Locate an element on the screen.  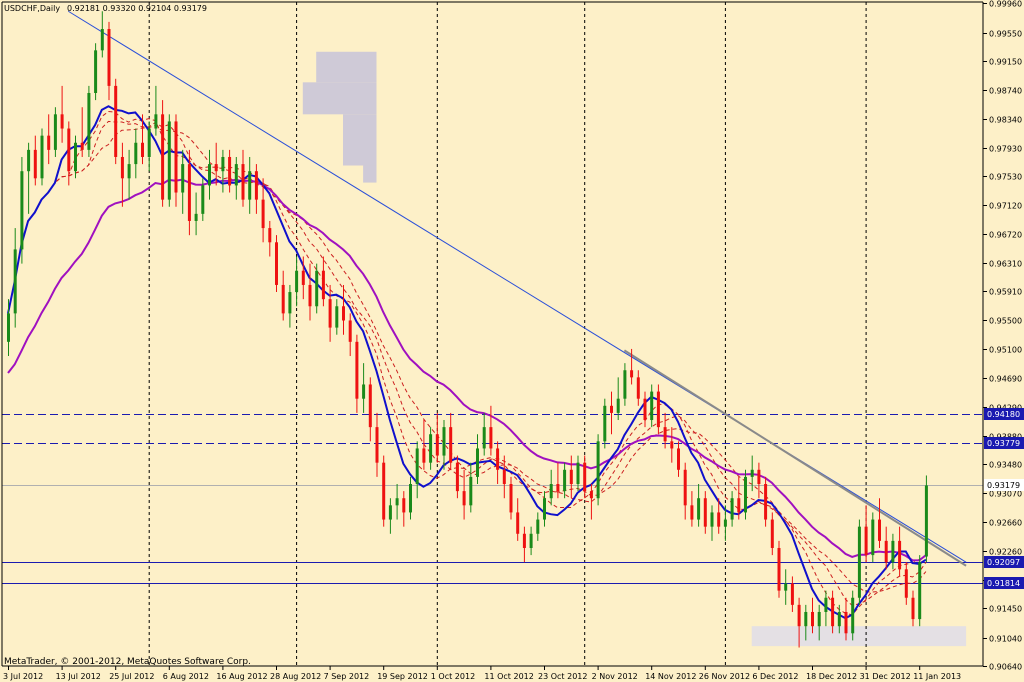
x-tick-label: 14 Nov 2012 is located at coordinates (670, 676).